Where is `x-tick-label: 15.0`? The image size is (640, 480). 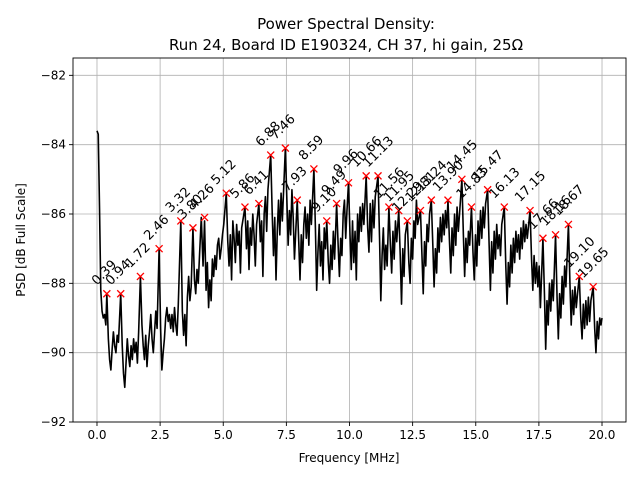
x-tick-label: 15.0 is located at coordinates (475, 435).